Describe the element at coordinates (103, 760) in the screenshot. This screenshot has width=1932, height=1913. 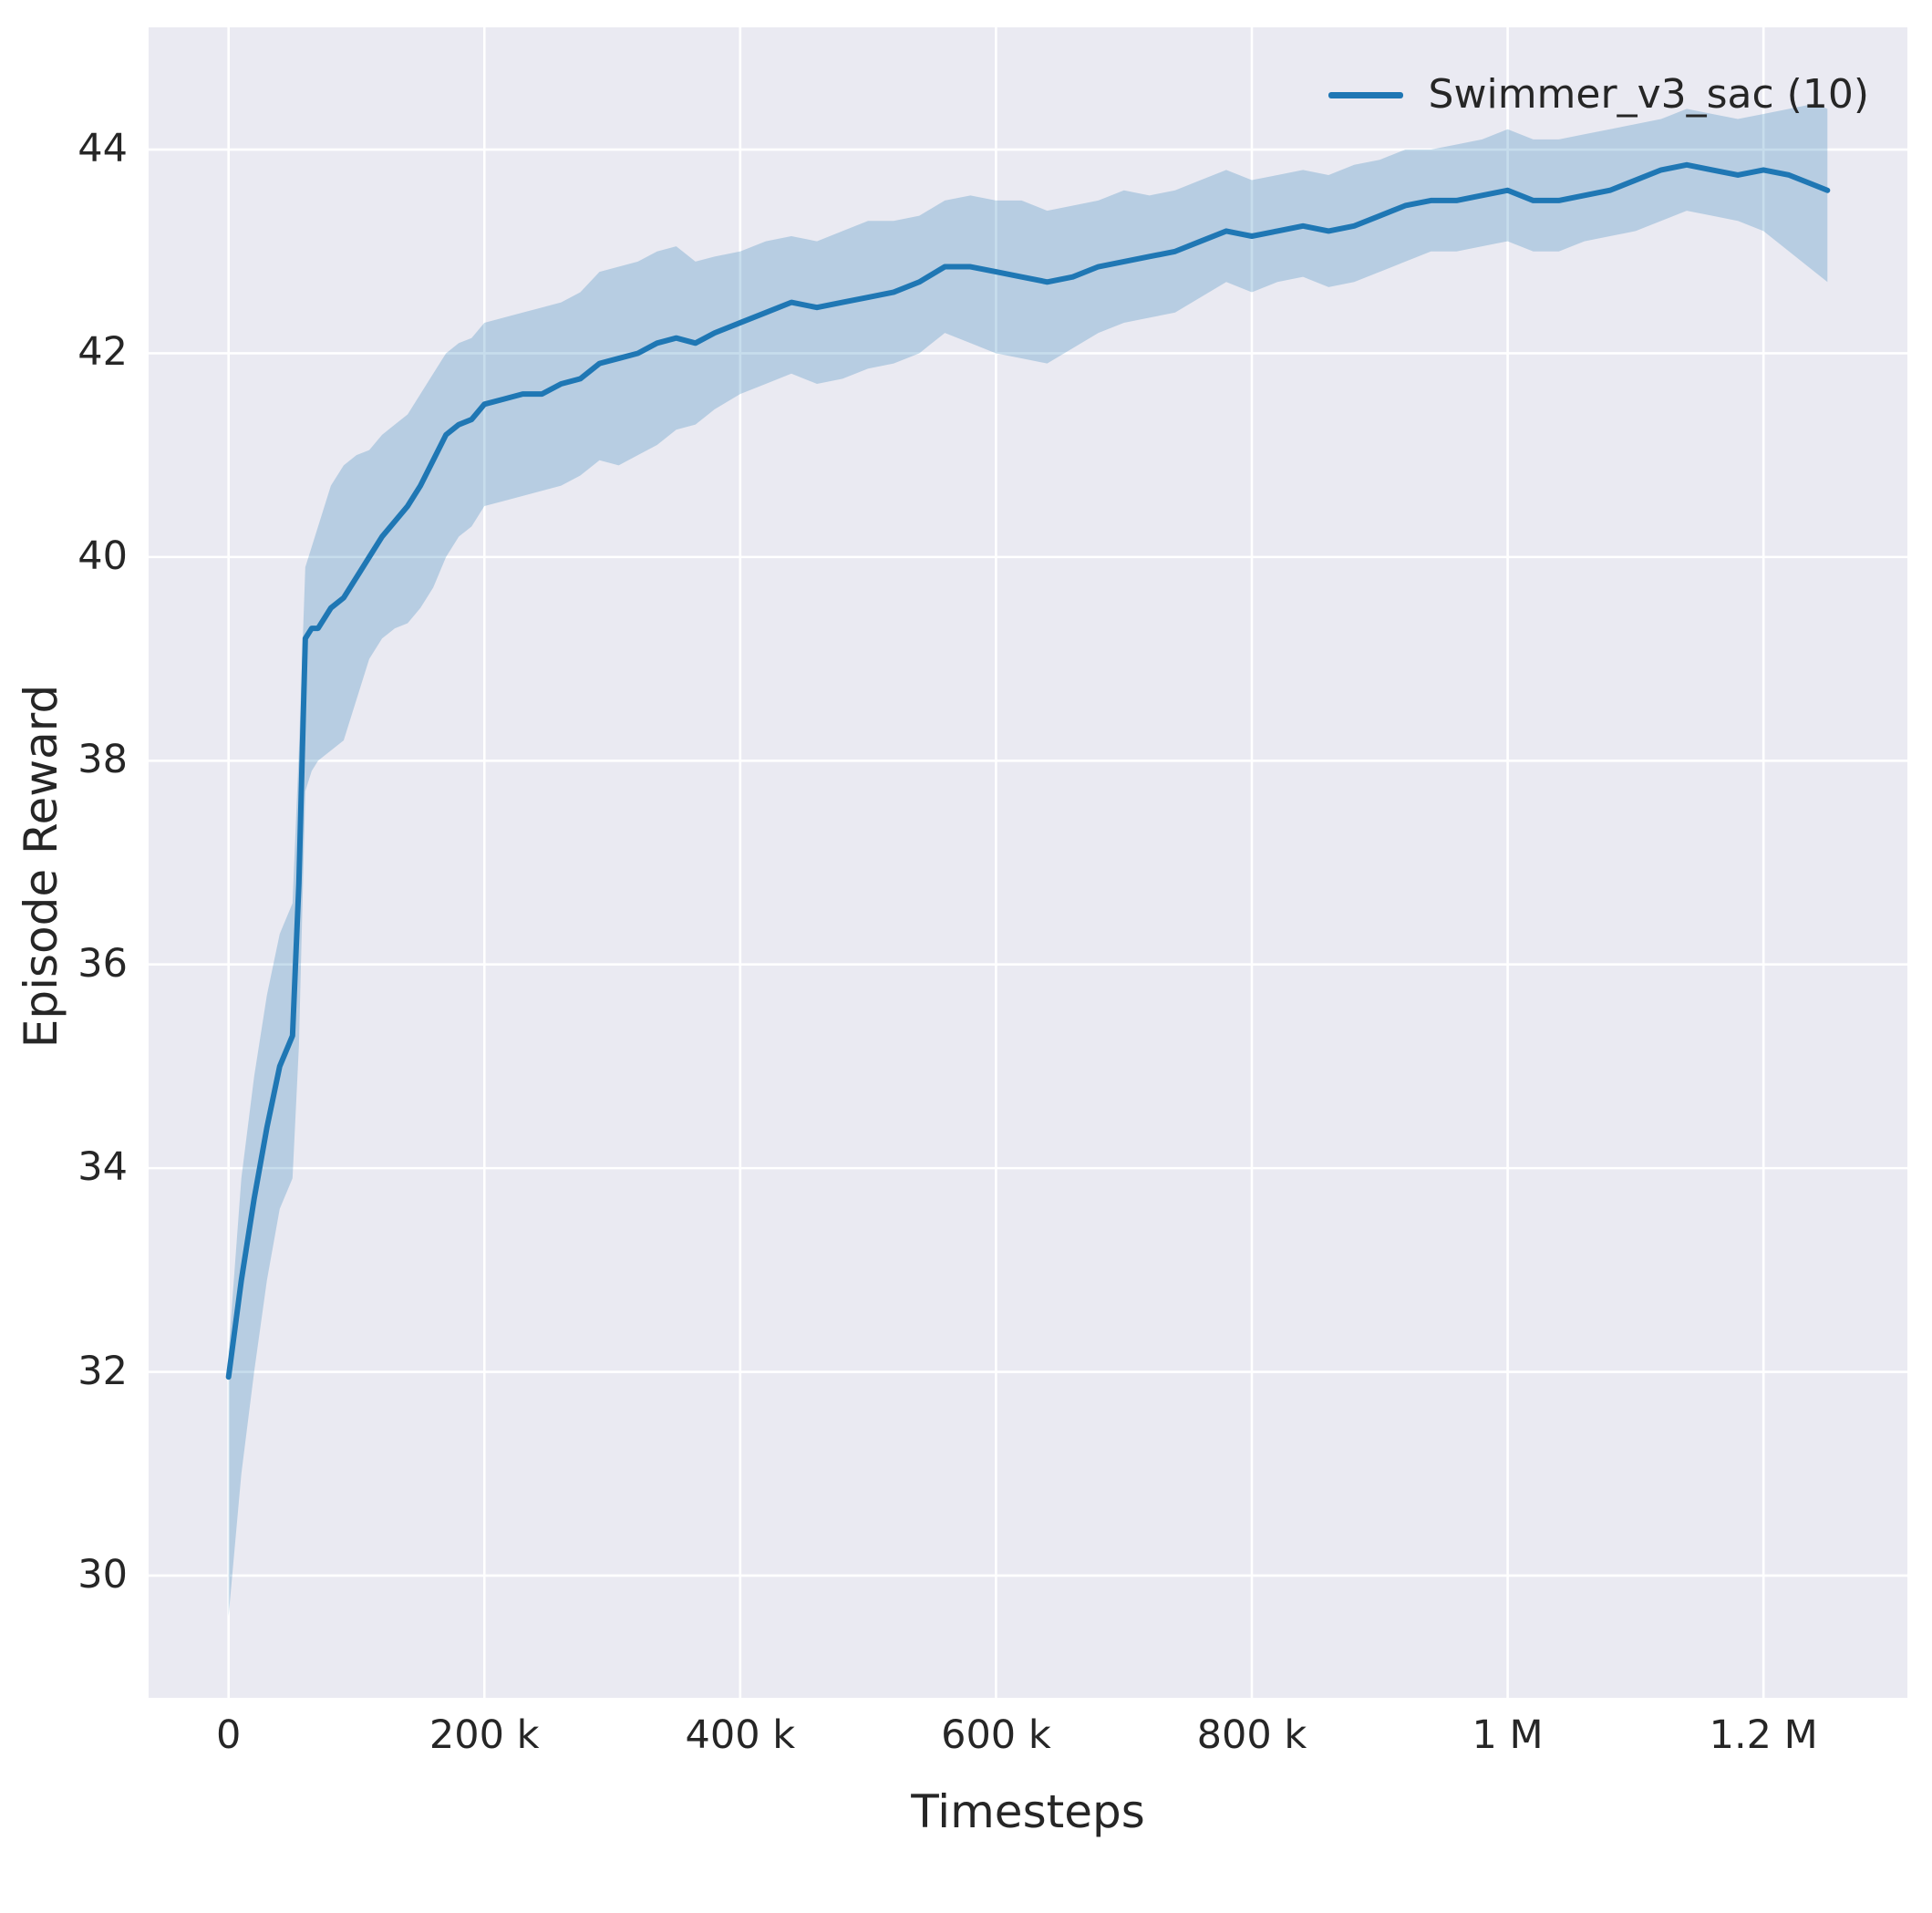
I see `y-tick-label: 38` at that location.